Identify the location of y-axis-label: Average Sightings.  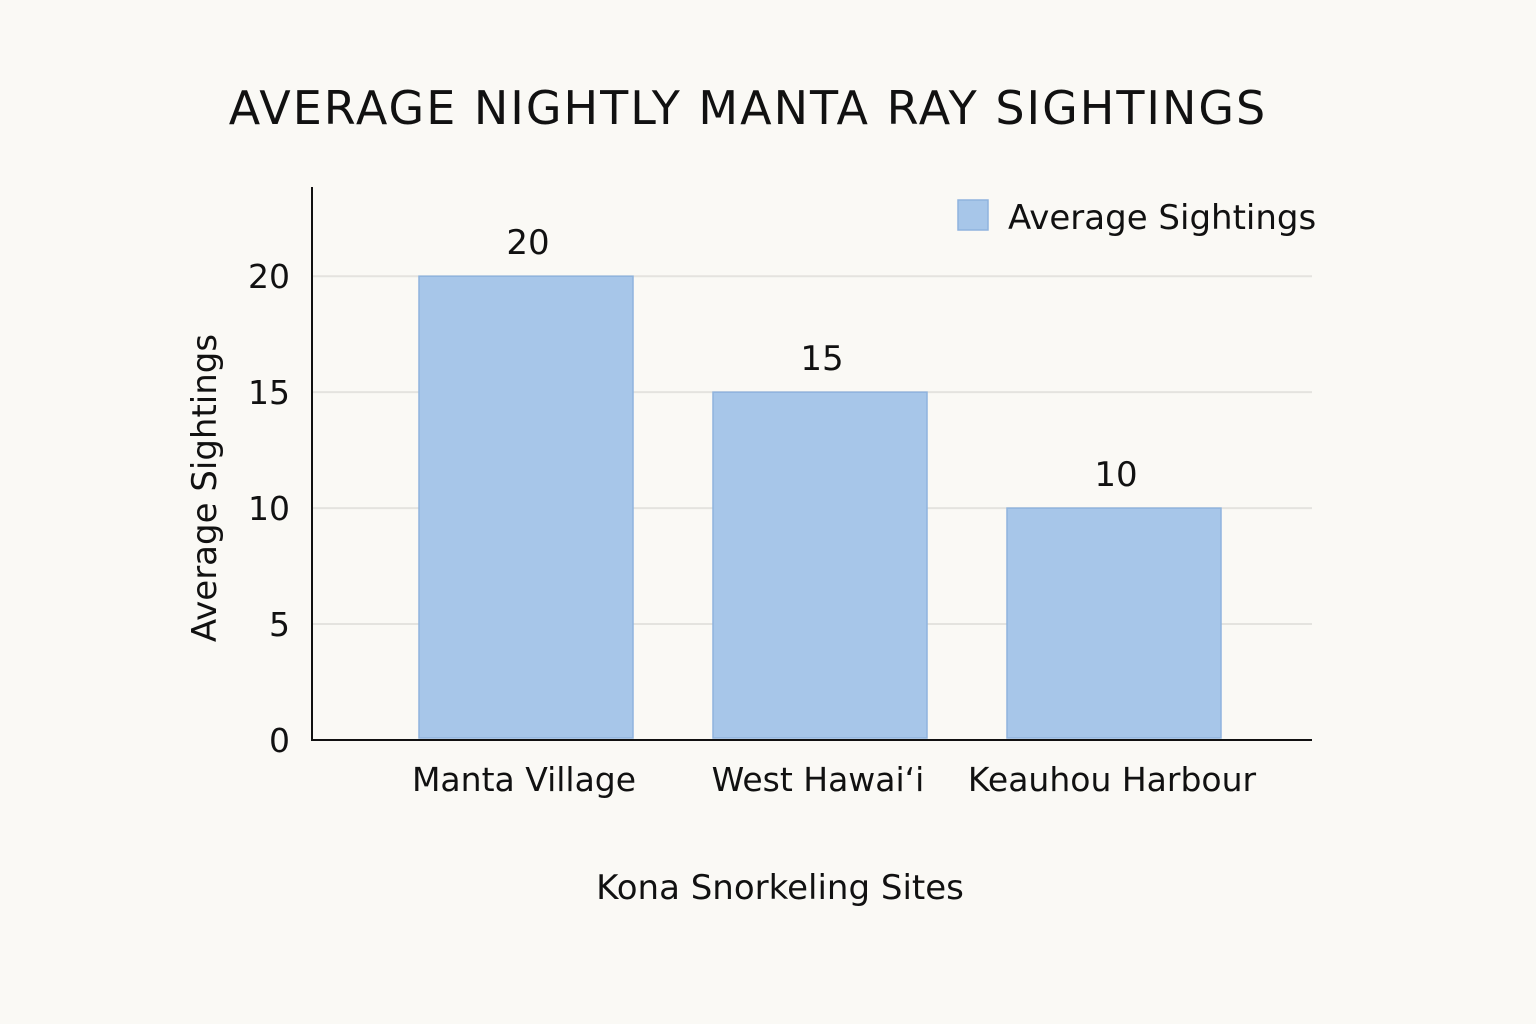
(205, 488).